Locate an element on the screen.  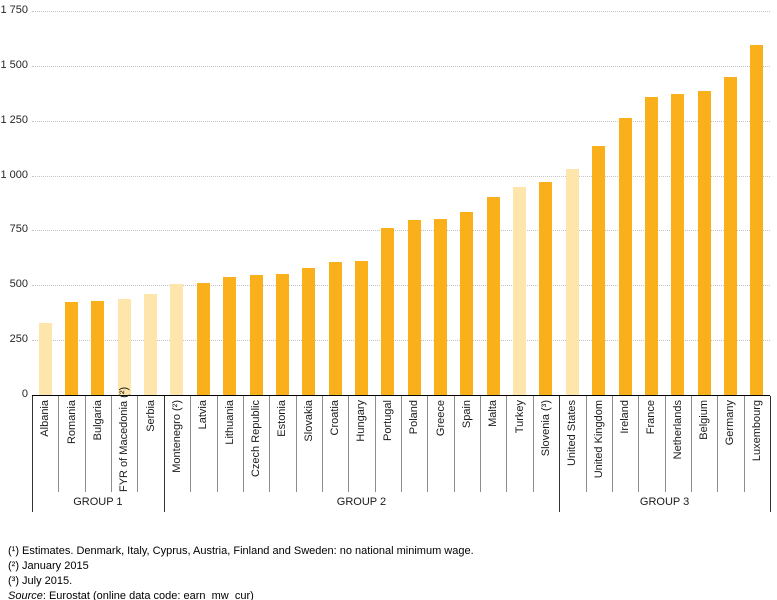
xlabel-poland: Poland is located at coordinates (414, 417).